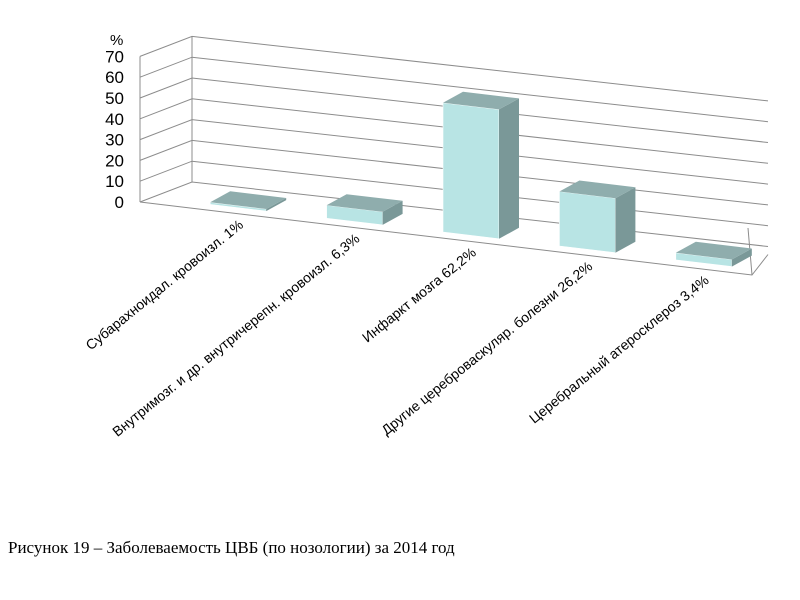 The width and height of the screenshot is (800, 600). I want to click on y-tick-label: 20, so click(114, 160).